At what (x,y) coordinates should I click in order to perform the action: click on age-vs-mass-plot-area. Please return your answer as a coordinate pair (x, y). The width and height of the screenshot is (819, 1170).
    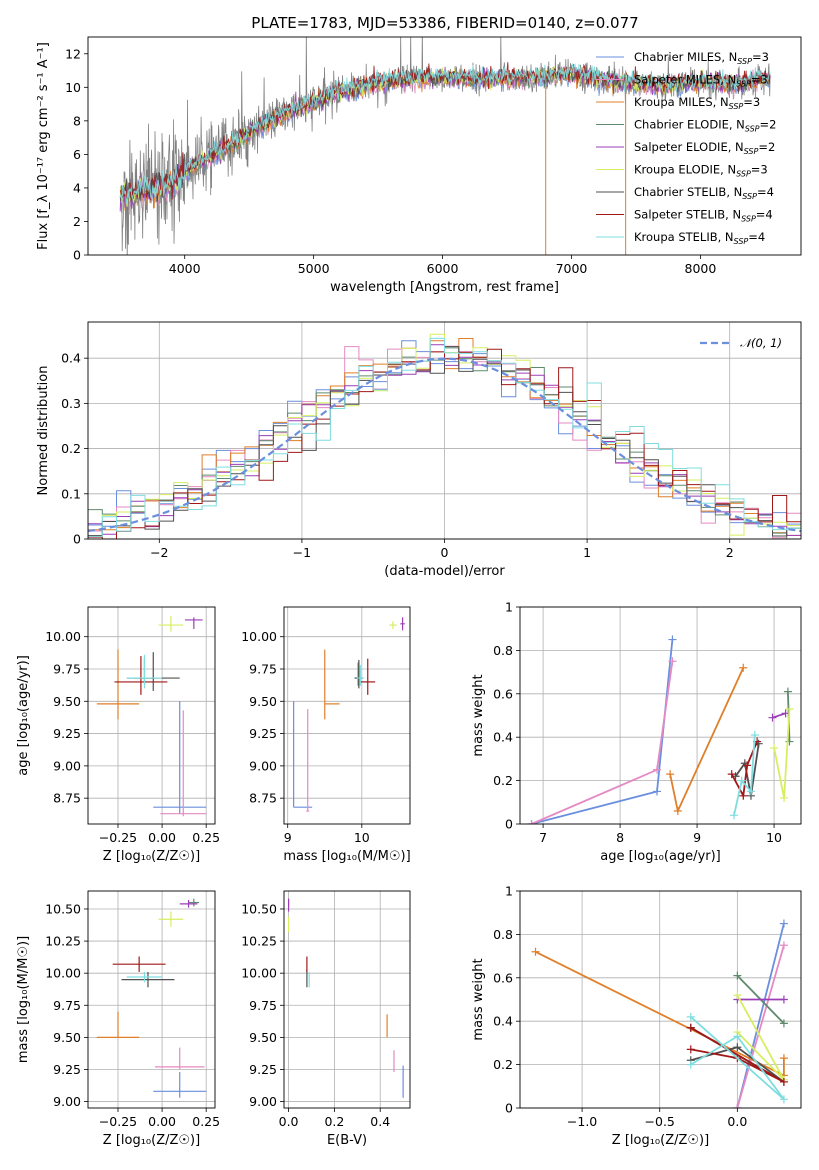
    Looking at the image, I should click on (349, 714).